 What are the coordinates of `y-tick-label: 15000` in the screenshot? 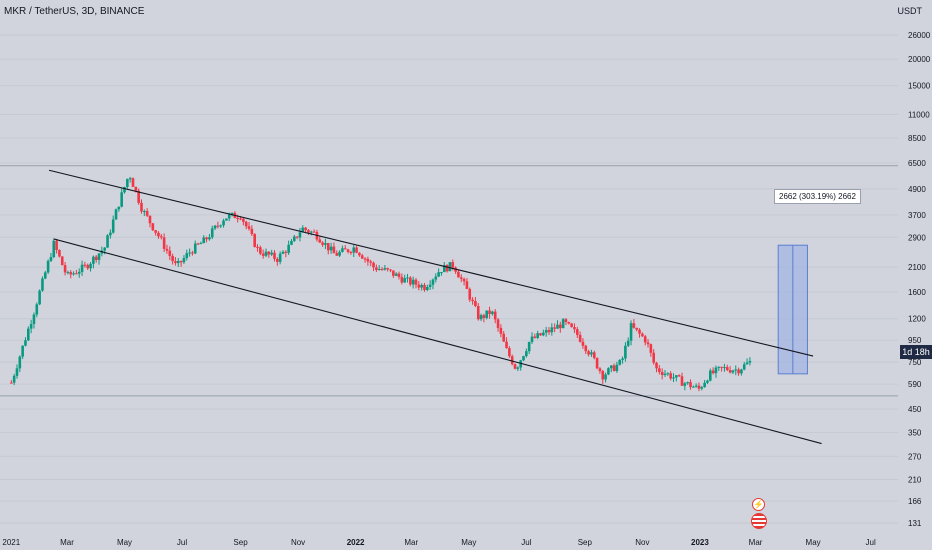 It's located at (919, 86).